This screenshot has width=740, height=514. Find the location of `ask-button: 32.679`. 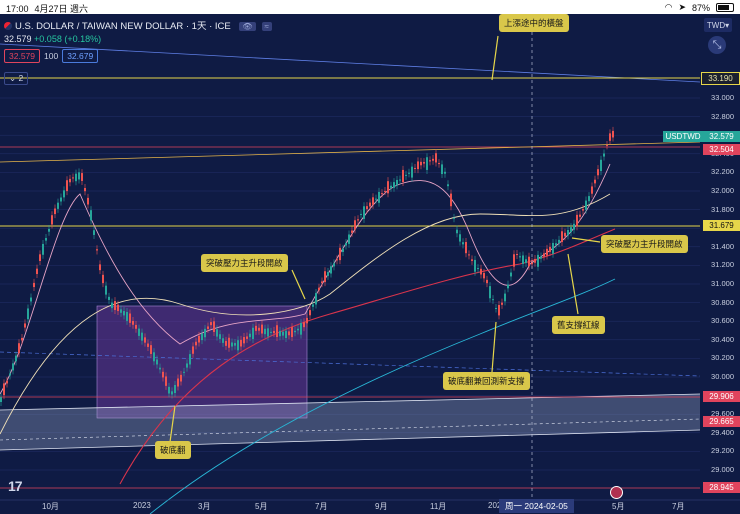

ask-button: 32.679 is located at coordinates (80, 56).